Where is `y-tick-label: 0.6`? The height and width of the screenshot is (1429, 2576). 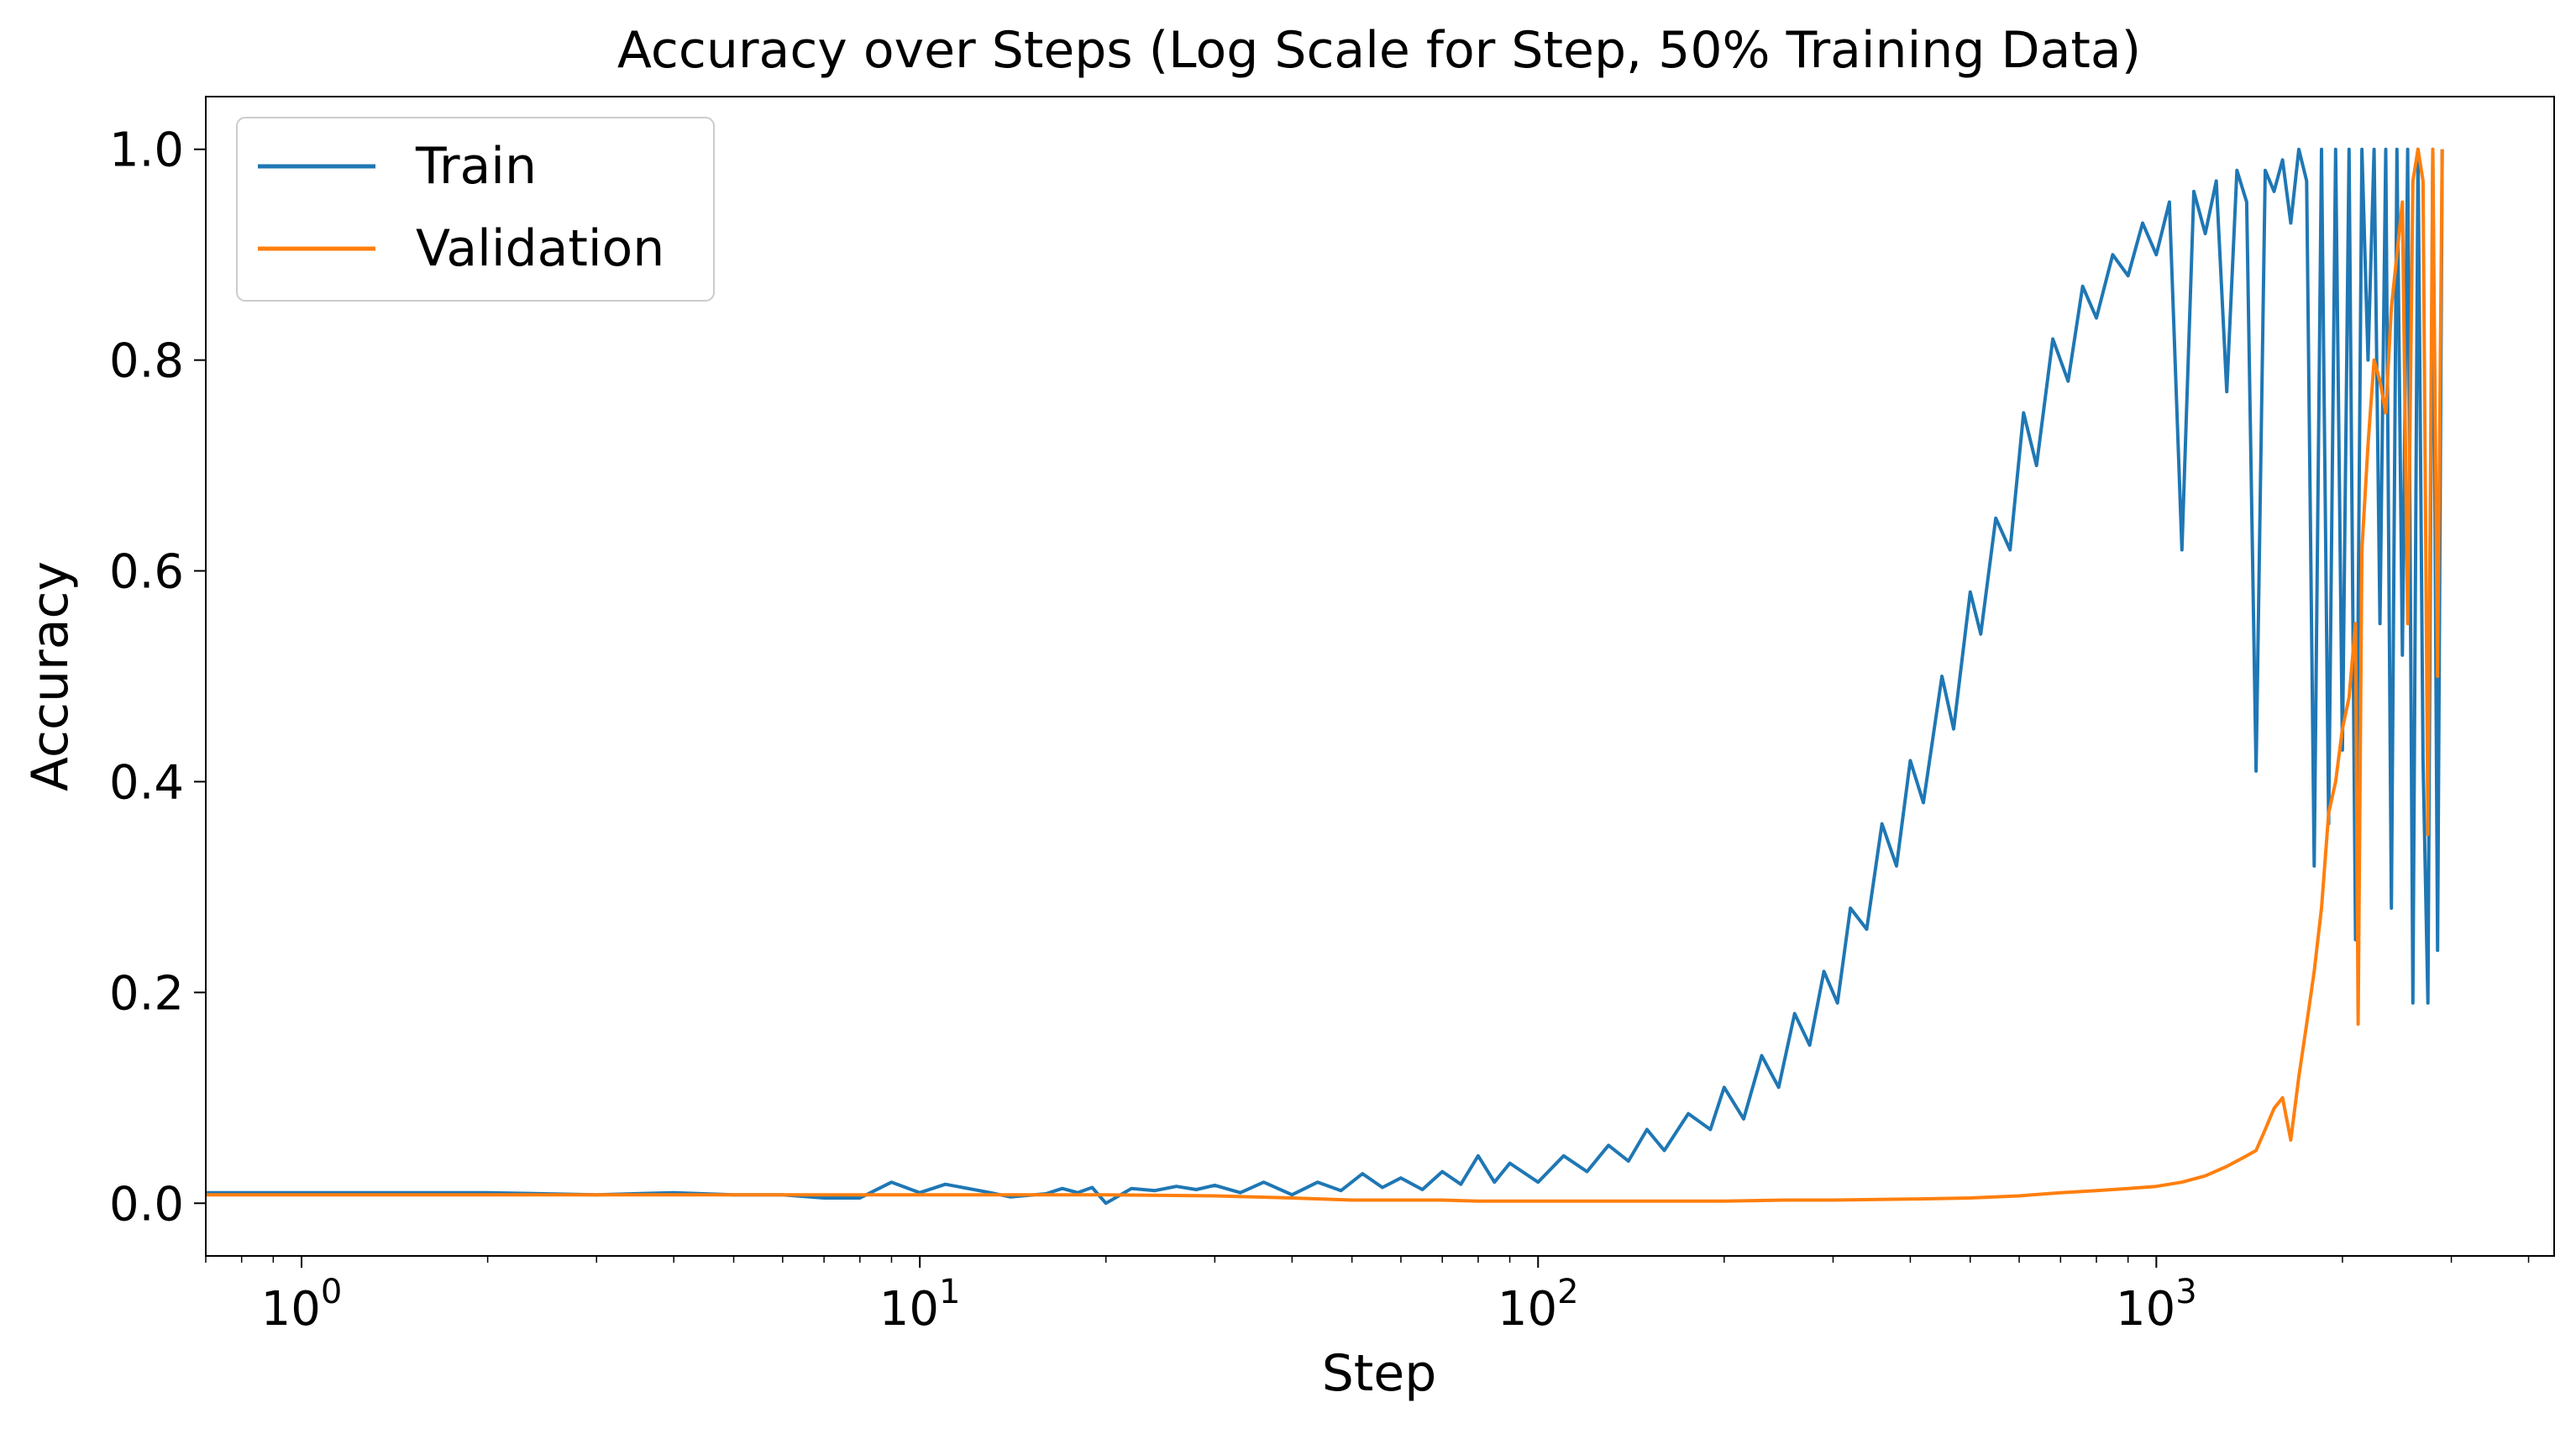 y-tick-label: 0.6 is located at coordinates (146, 572).